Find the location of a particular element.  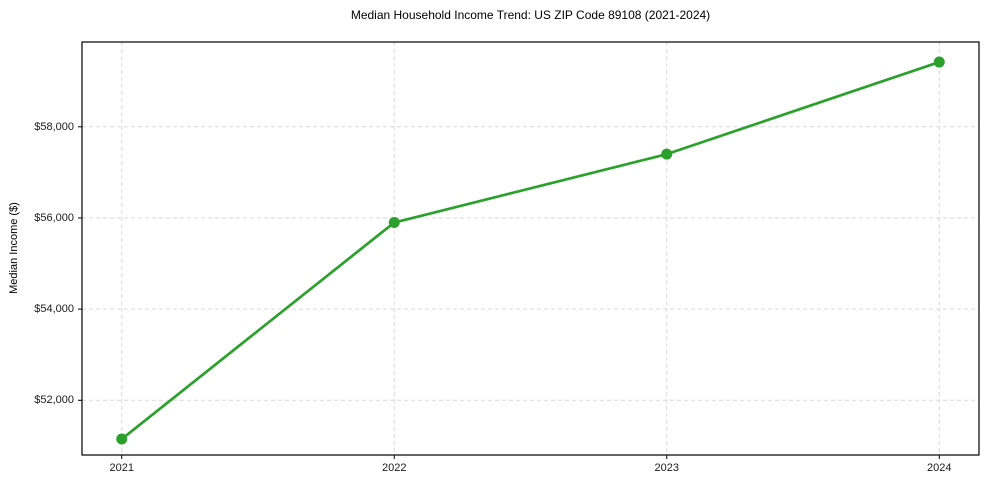

x-tick-label: 2021 is located at coordinates (121, 468).